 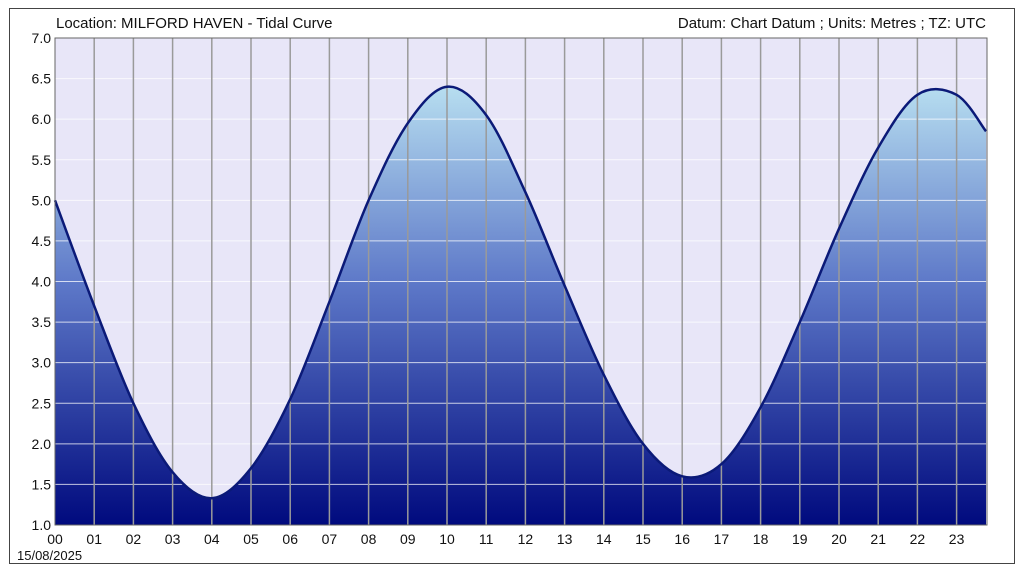 I want to click on y-tick-label: 6.5, so click(x=42, y=79).